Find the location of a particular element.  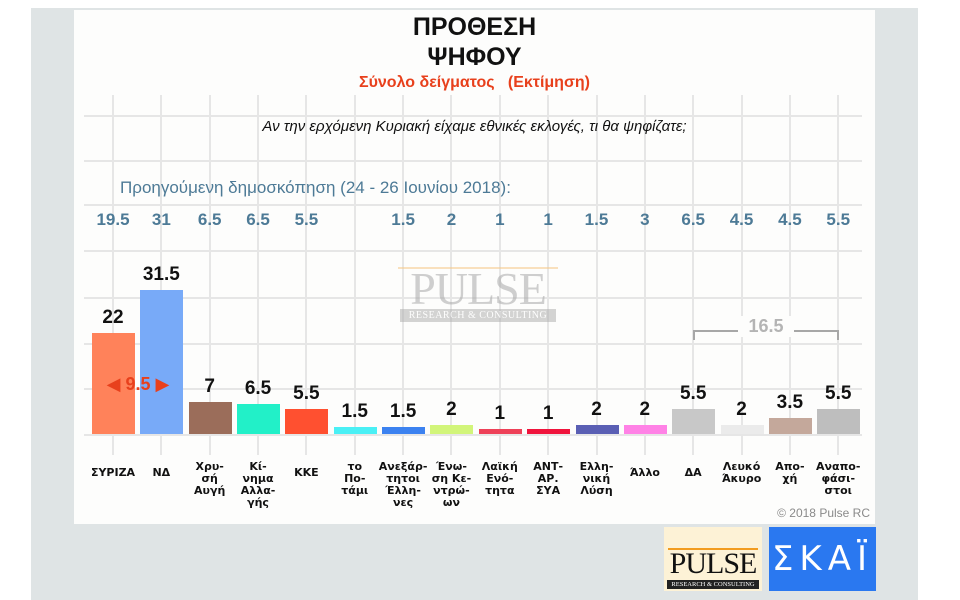

pulse-logo-text: PULSE is located at coordinates (713, 563).